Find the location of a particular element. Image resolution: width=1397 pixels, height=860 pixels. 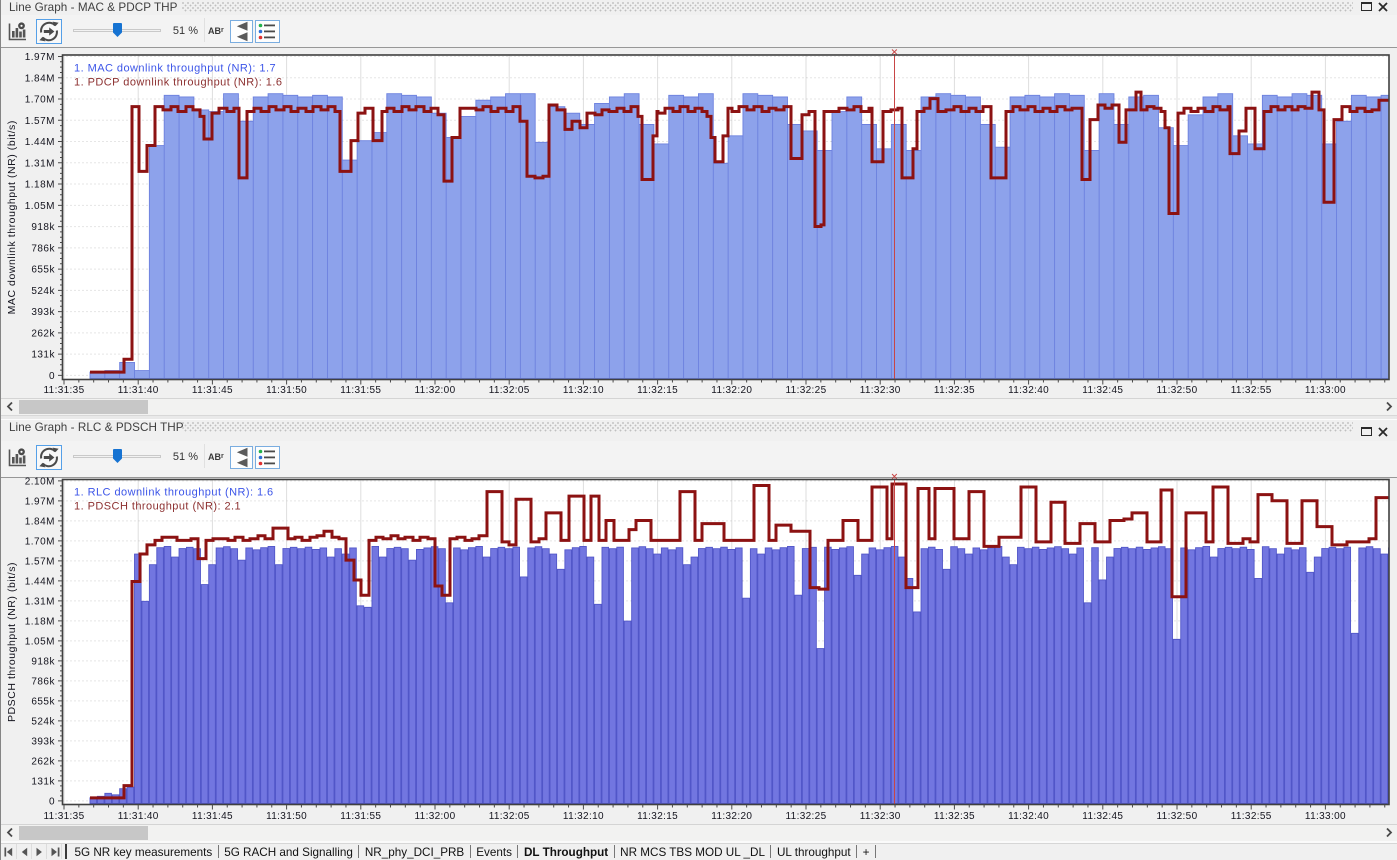

svg-text:1. PDCP downlink throughput (N: 1. PDCP downlink throughput (NR): 1.6 is located at coordinates (178, 83).